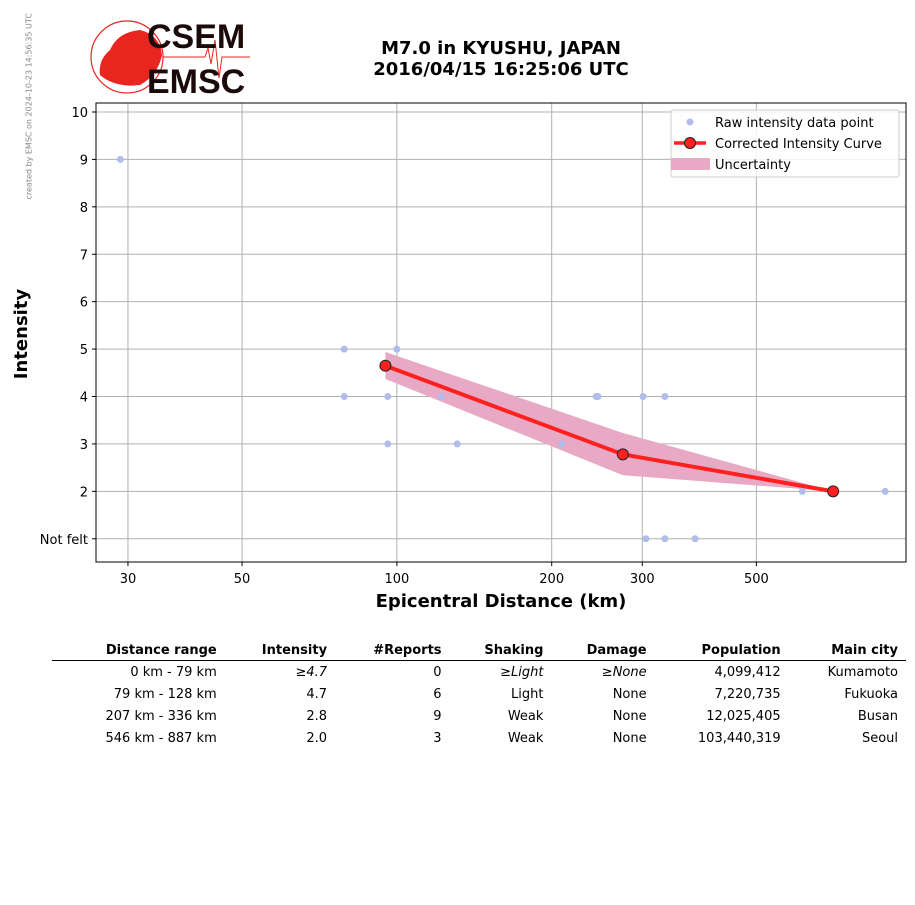  What do you see at coordinates (437, 672) in the screenshot?
I see `cell-reports: 0` at bounding box center [437, 672].